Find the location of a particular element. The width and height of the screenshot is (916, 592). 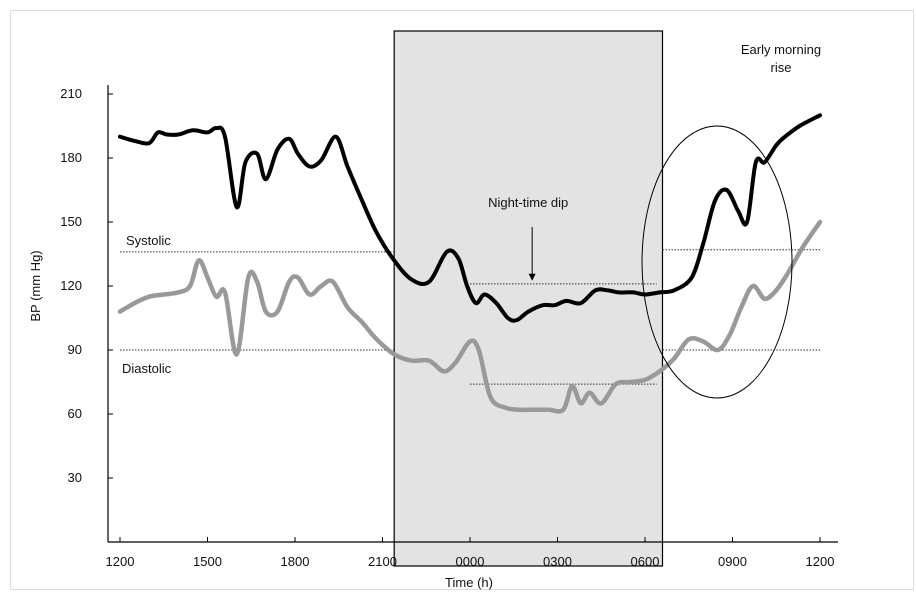

early-morning-ellipse is located at coordinates (717, 262).